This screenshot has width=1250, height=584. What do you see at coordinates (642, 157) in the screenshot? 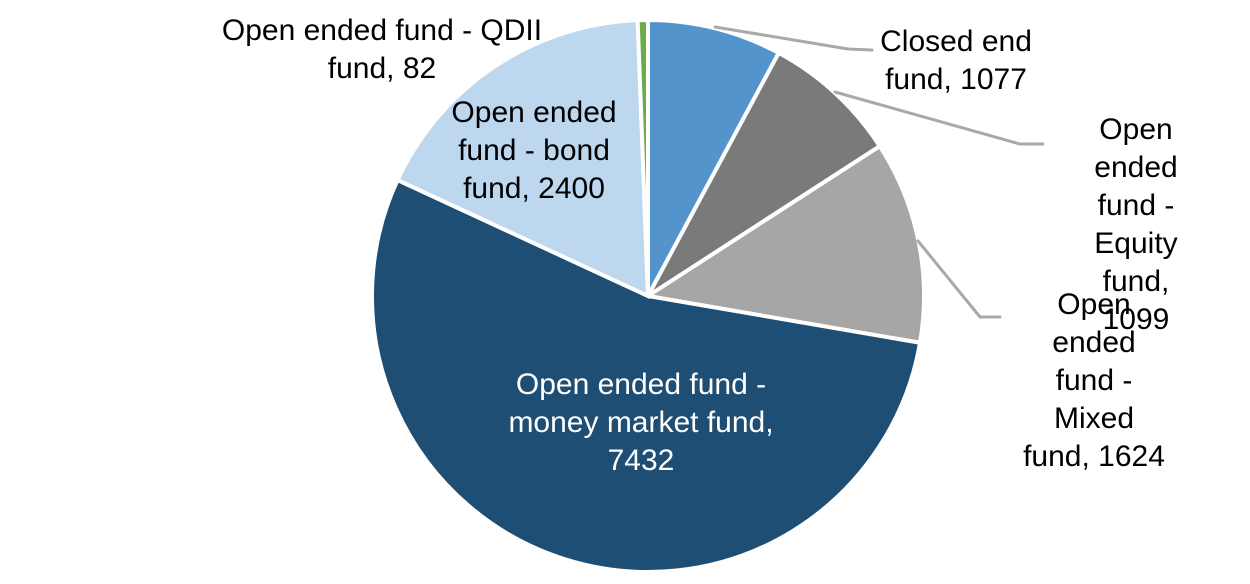
I see `pie-slice-open-ended-fund-qdii-fund` at bounding box center [642, 157].